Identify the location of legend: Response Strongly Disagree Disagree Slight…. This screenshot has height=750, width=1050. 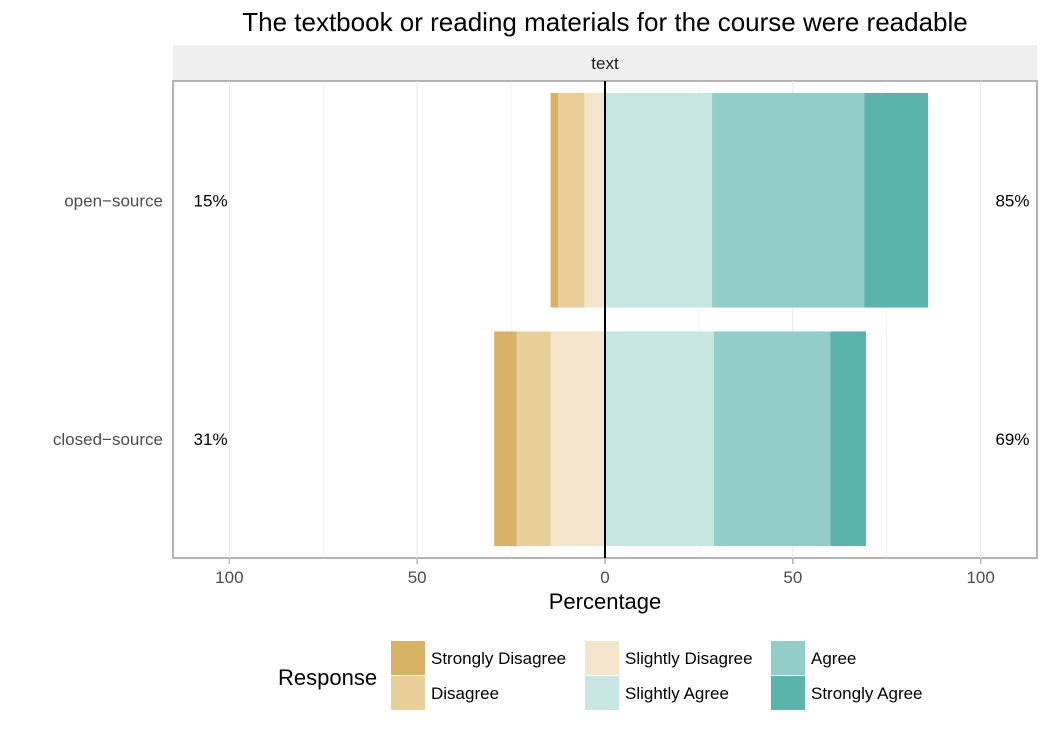
(600, 675).